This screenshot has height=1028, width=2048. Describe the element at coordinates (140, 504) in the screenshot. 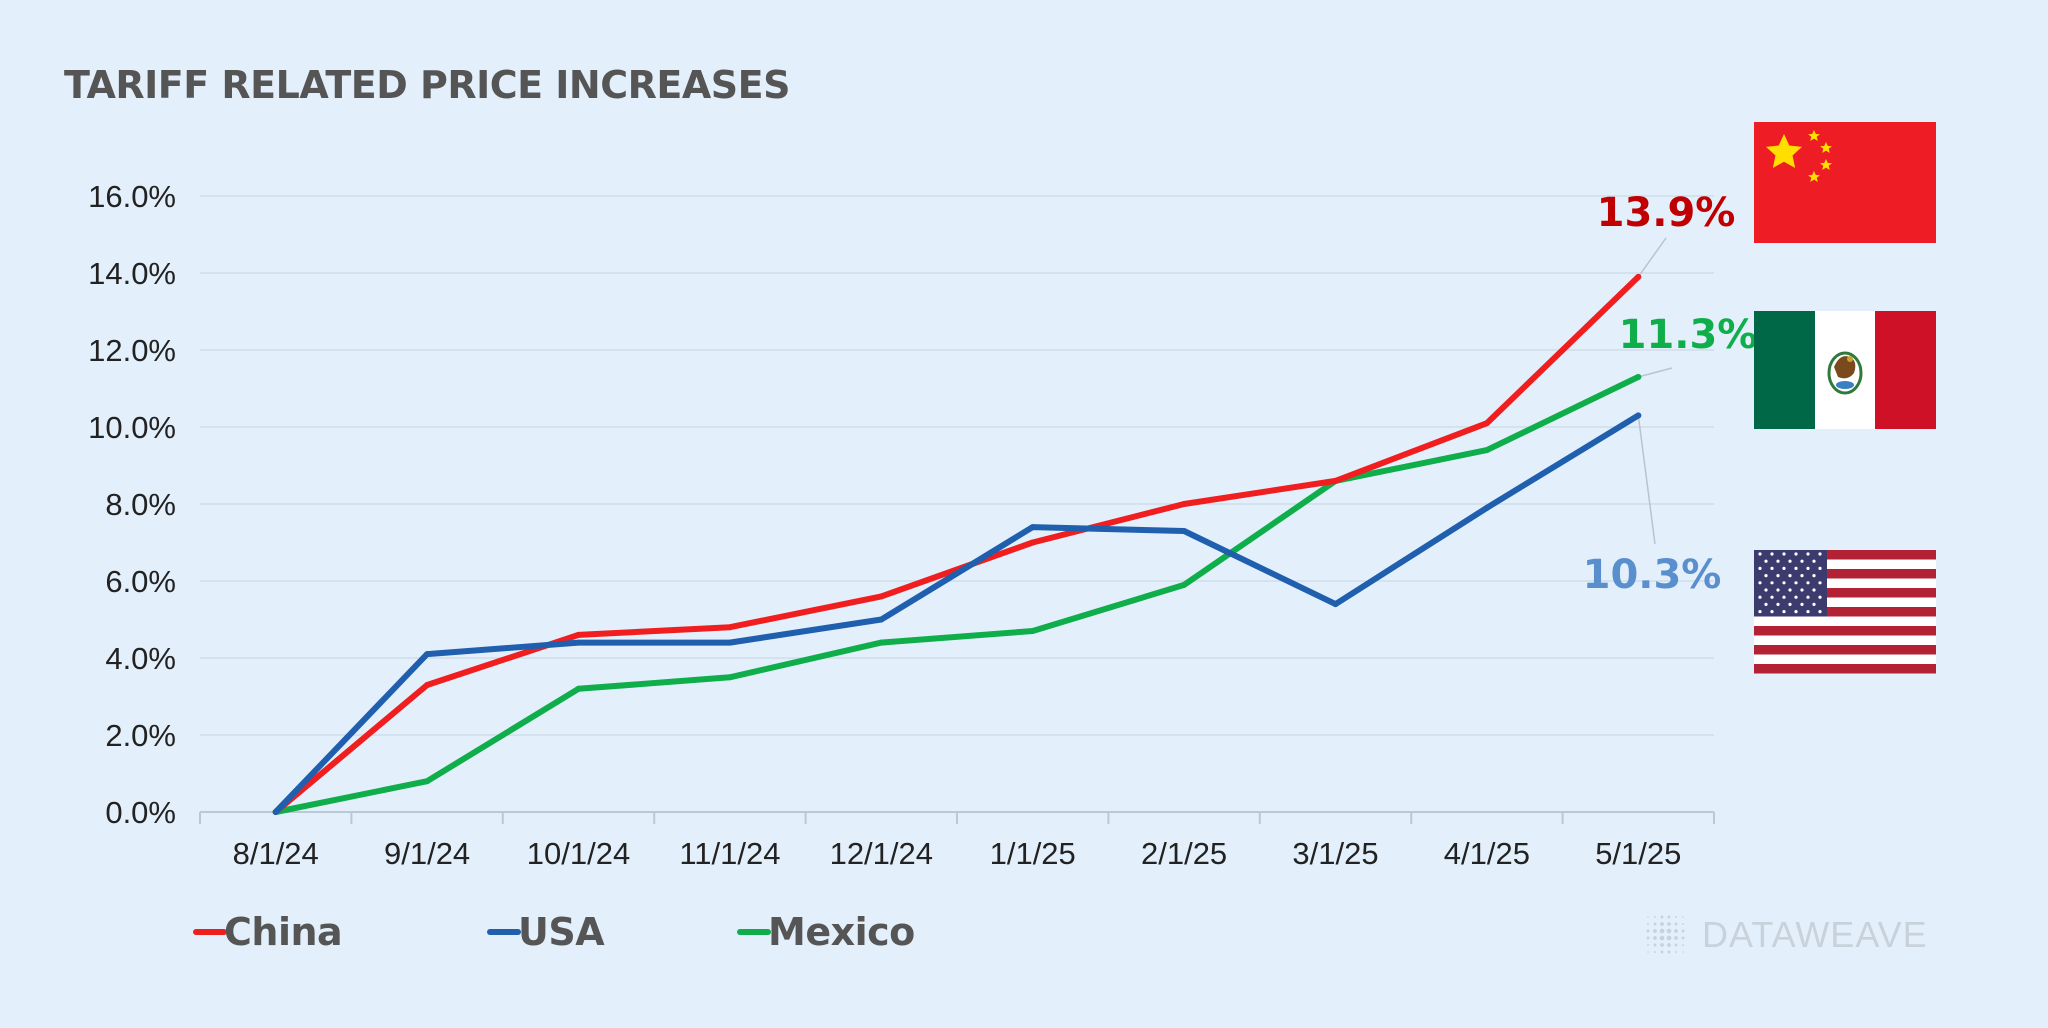

I see `y-tick-label: 8.0%` at that location.